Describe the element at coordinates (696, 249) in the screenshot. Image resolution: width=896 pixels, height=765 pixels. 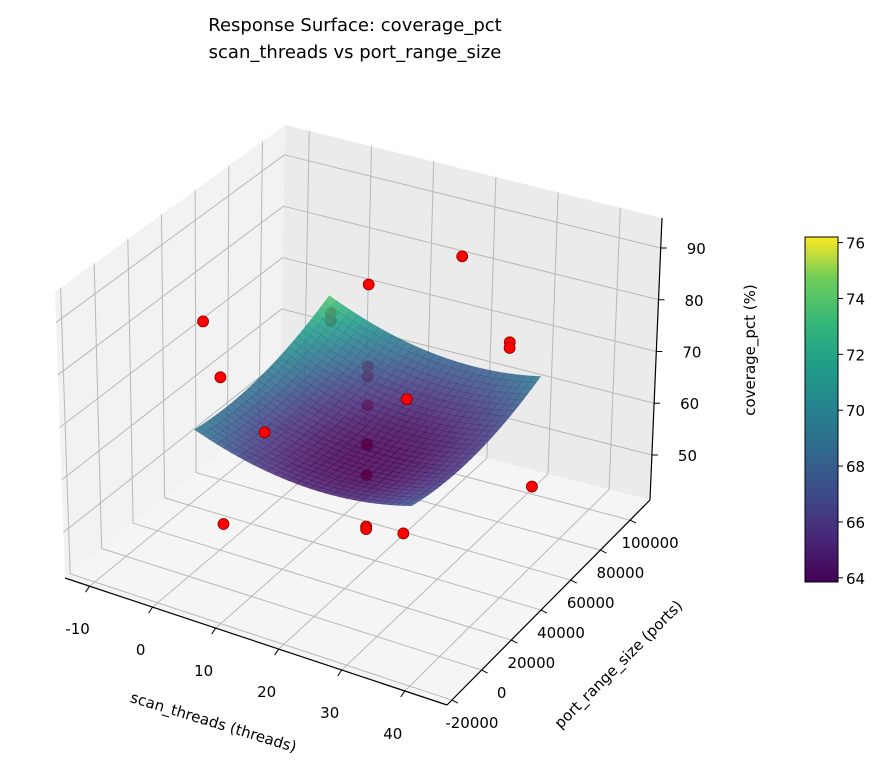
I see `z-axis-tick-label: 90` at that location.